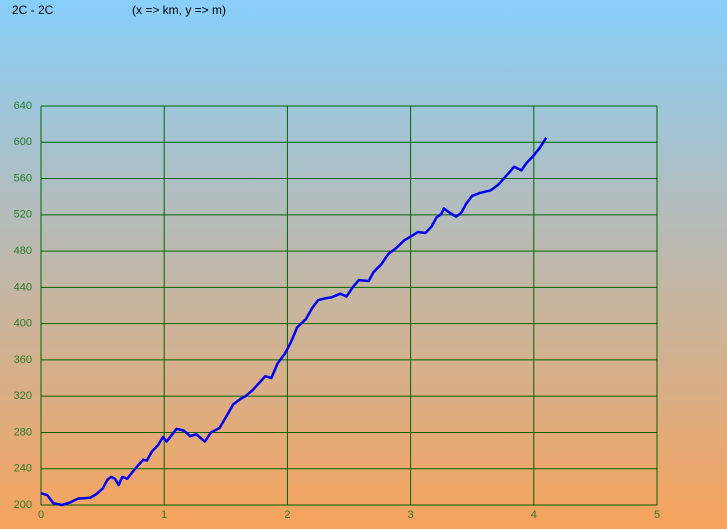  Describe the element at coordinates (287, 515) in the screenshot. I see `x-tick-label: 2` at that location.